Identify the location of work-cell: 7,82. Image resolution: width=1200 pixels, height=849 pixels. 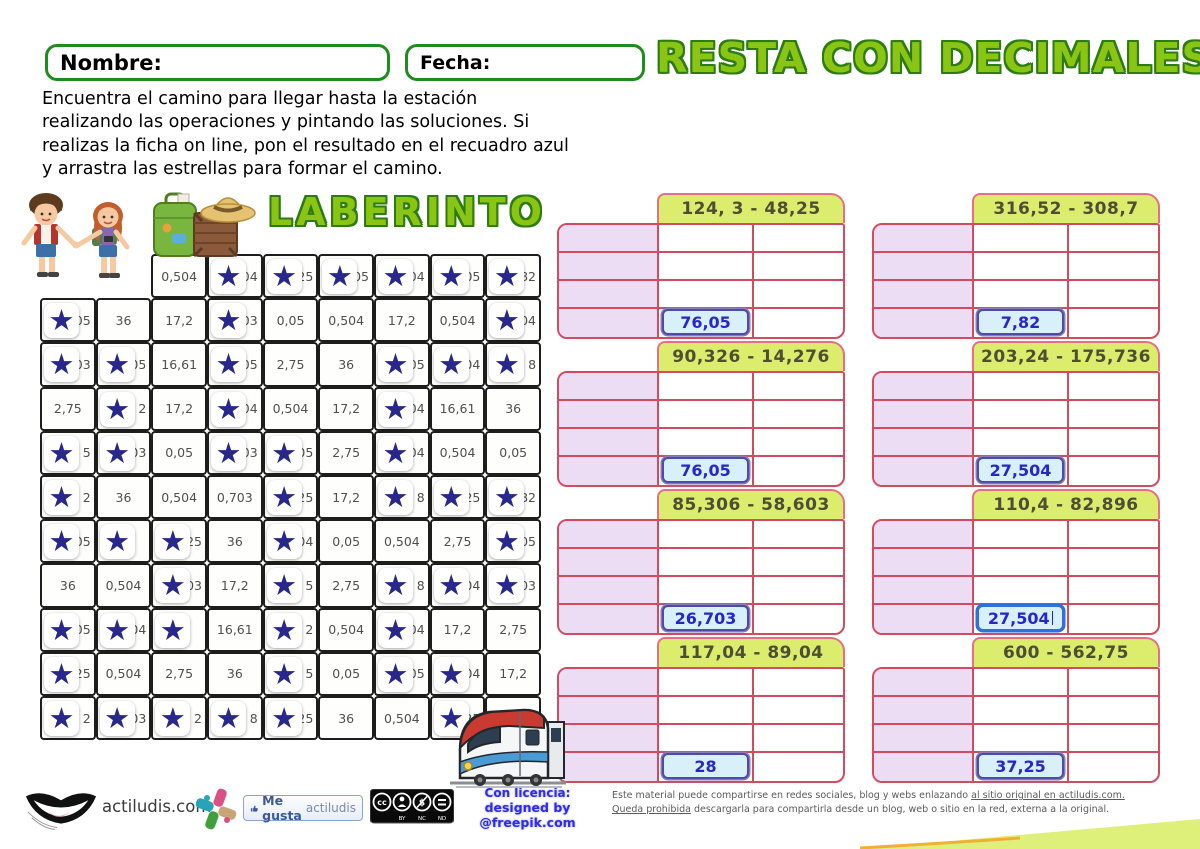
(1021, 323).